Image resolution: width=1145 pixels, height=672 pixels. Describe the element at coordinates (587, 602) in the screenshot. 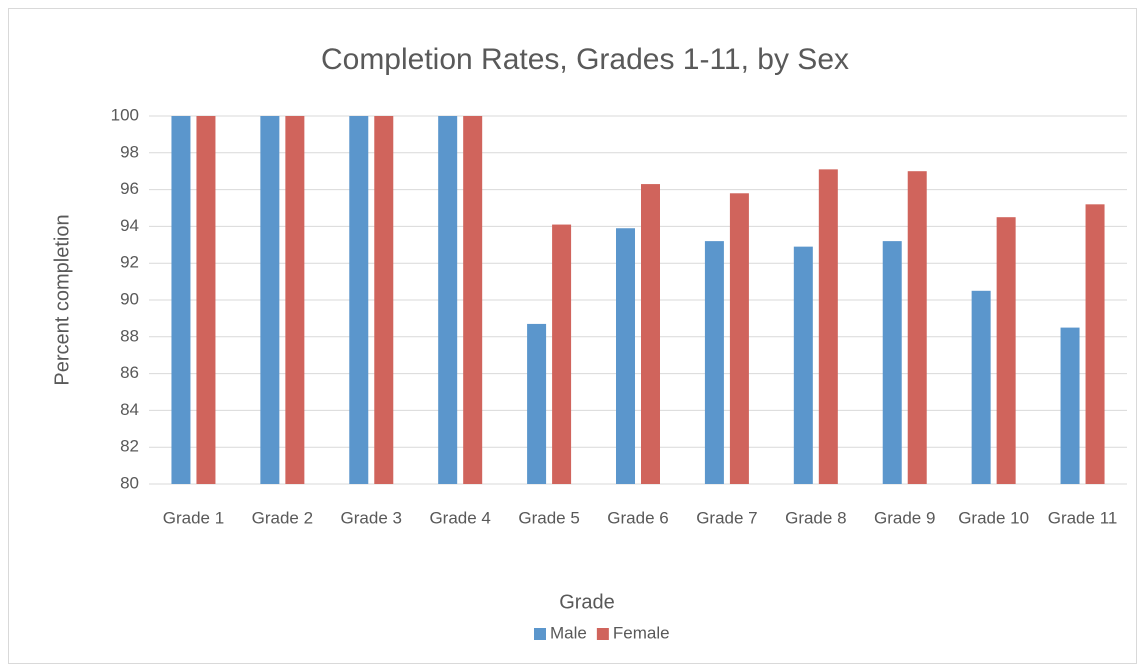

I see `x-axis-title: Grade` at that location.